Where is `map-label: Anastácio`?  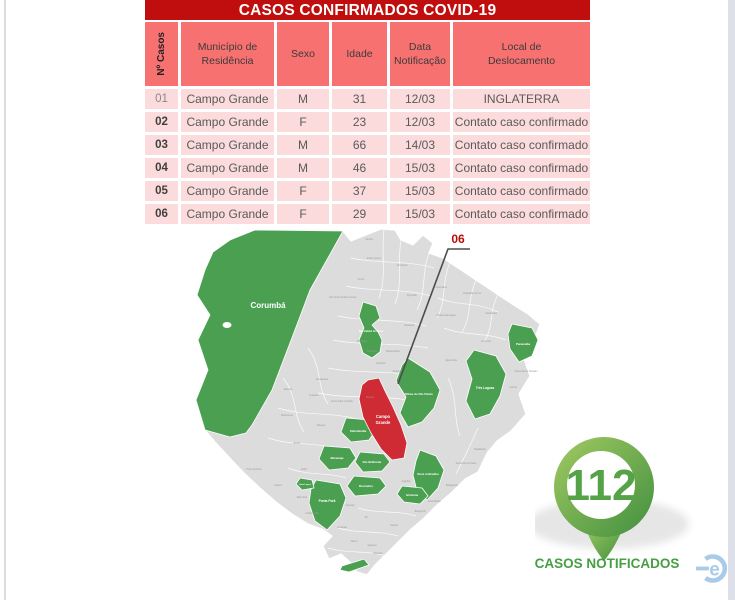
map-label: Anastácio is located at coordinates (314, 395).